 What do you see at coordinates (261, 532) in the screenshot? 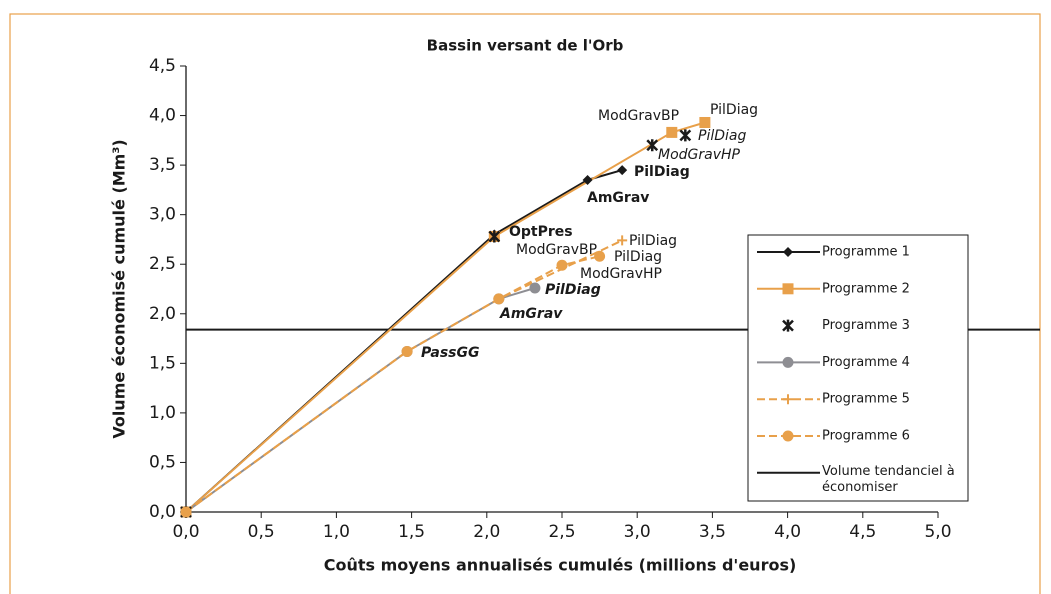
I see `x-tick-label: 0,5` at bounding box center [261, 532].